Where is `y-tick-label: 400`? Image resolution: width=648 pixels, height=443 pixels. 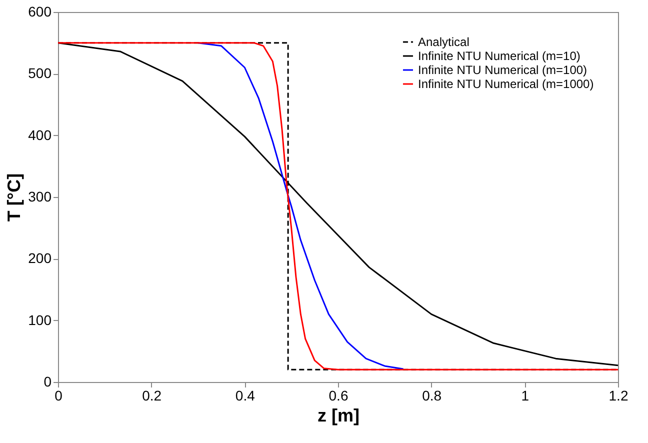 y-tick-label: 400 is located at coordinates (40, 134).